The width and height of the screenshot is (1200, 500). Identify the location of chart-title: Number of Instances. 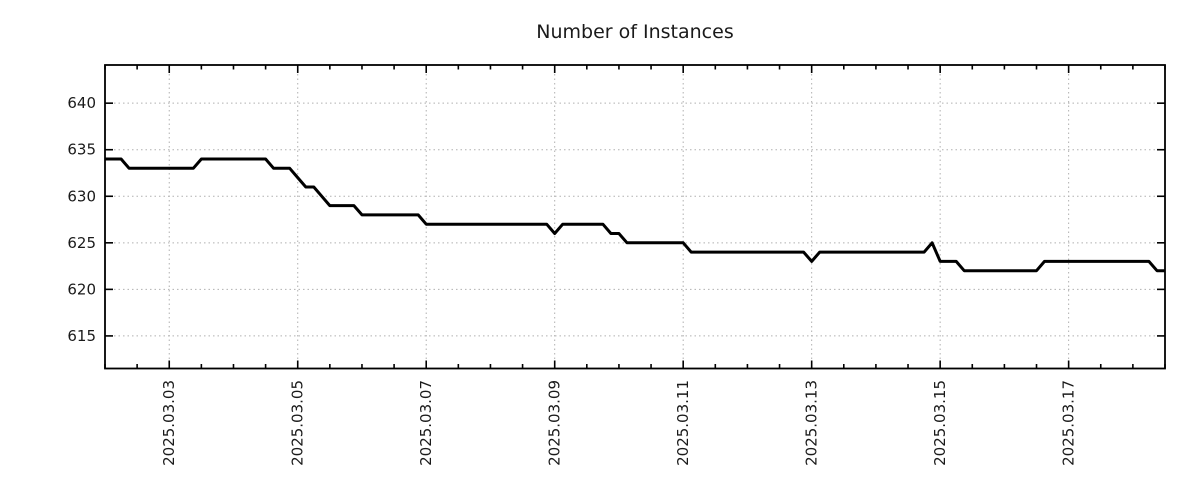
(634, 32).